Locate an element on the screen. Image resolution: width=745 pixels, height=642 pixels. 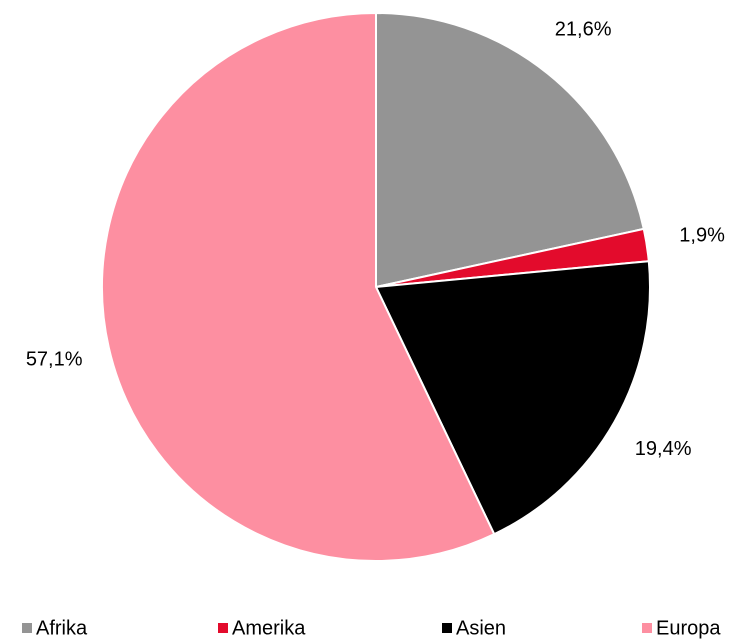
legend-label: Afrika is located at coordinates (62, 628).